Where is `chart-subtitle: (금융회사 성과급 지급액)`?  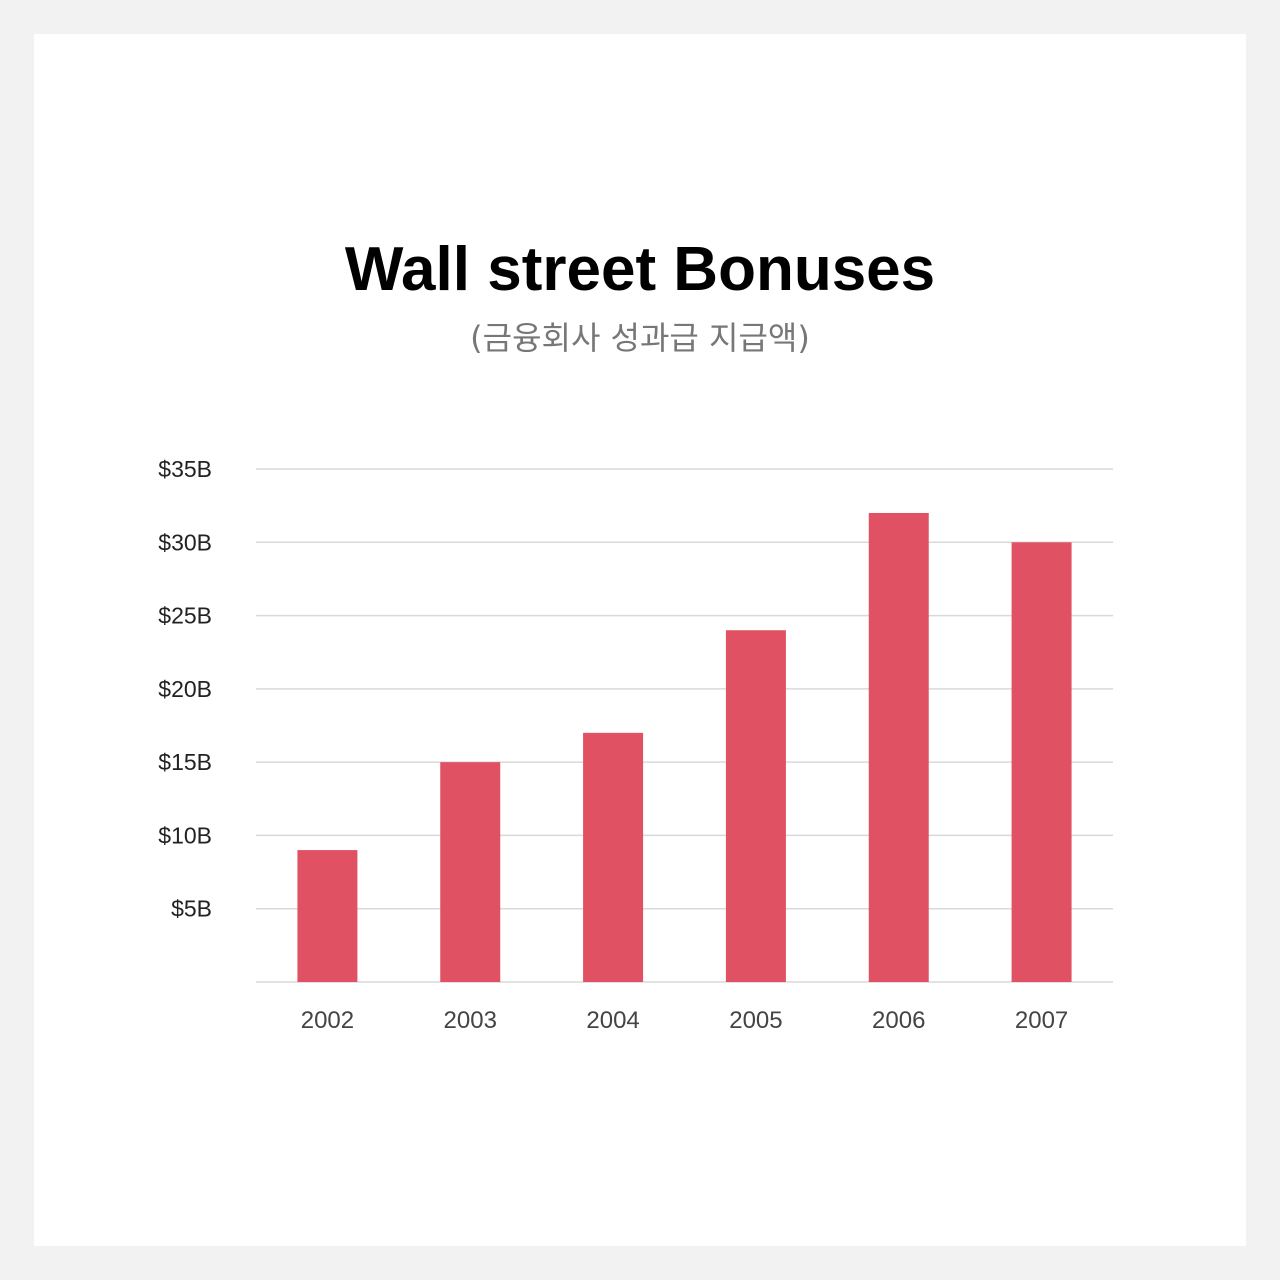
chart-subtitle: (금융회사 성과급 지급액) is located at coordinates (640, 338).